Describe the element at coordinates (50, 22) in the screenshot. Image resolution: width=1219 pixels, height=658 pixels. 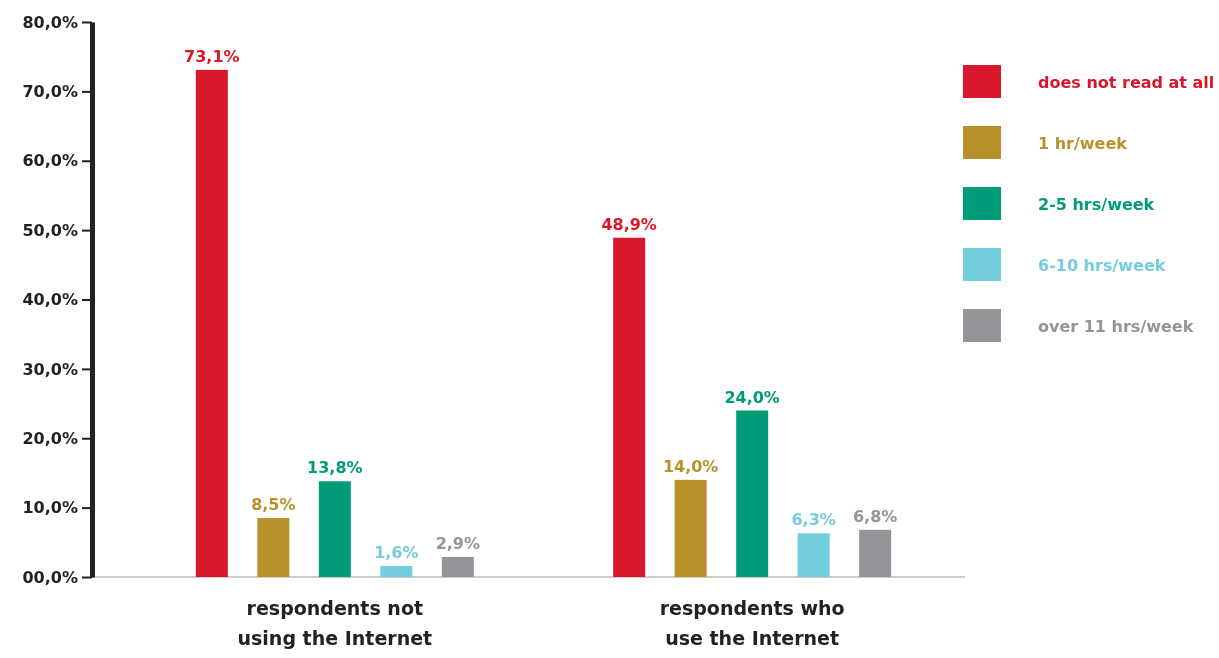
I see `y-tick-label: 80,0%` at that location.